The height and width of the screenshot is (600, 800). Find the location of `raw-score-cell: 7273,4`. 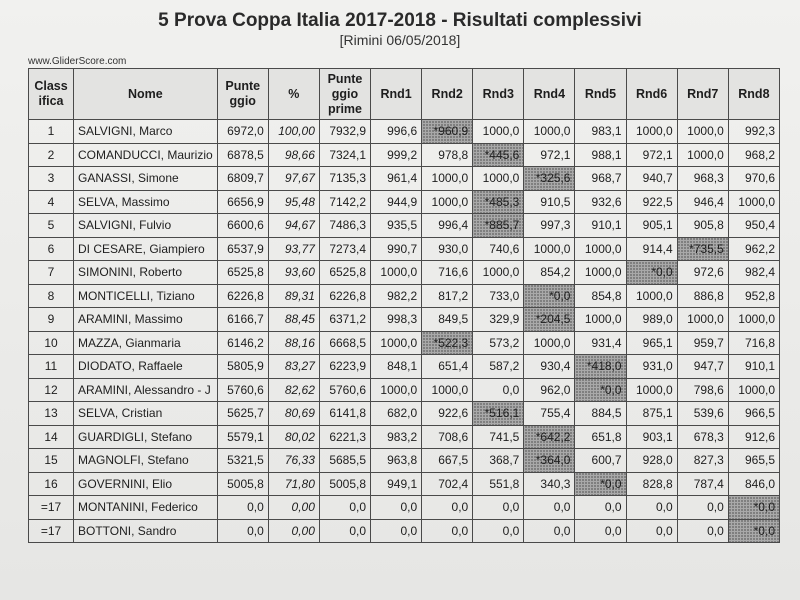

raw-score-cell: 7273,4 is located at coordinates (345, 248).